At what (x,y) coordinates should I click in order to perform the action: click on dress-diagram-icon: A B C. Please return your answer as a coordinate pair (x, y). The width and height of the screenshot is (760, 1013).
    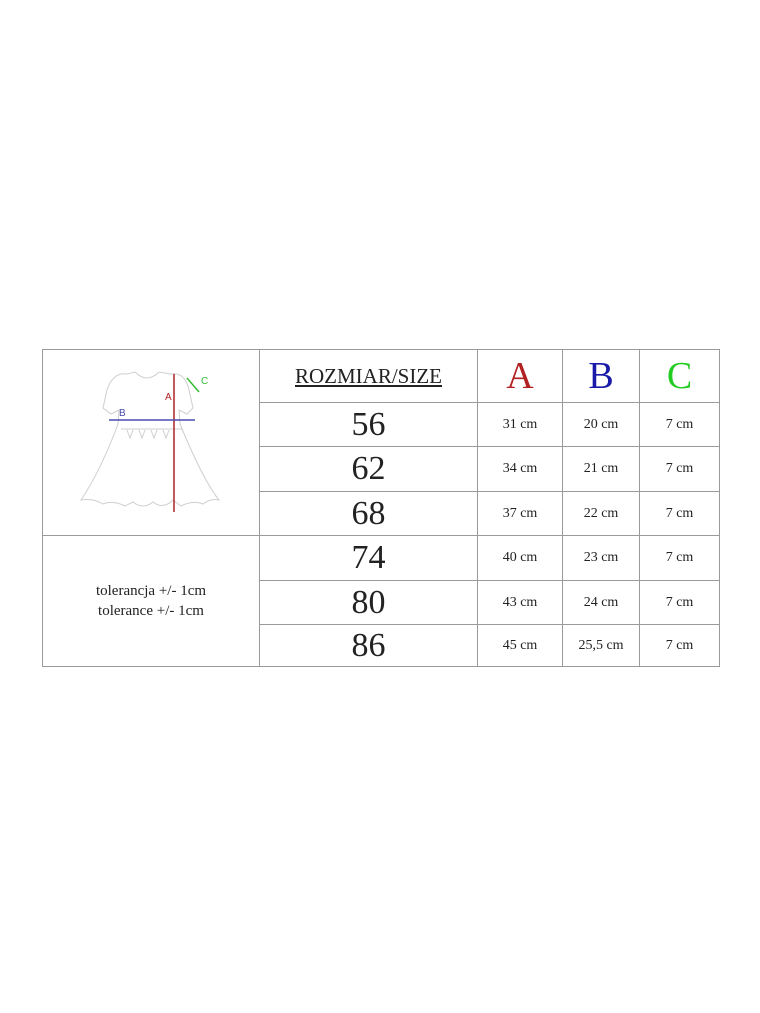
    Looking at the image, I should click on (150, 441).